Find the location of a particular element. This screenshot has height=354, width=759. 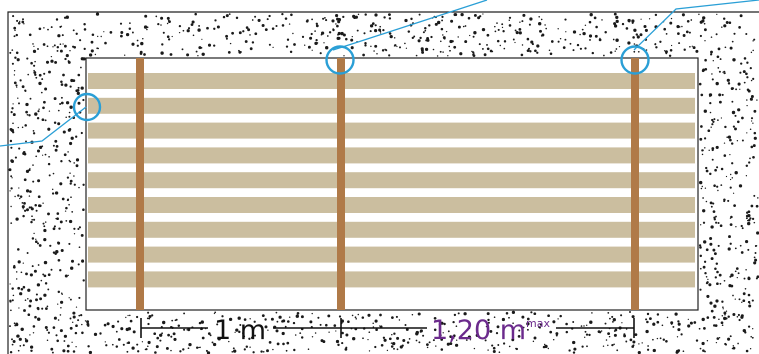

callout-circle-right is located at coordinates (635, 60).